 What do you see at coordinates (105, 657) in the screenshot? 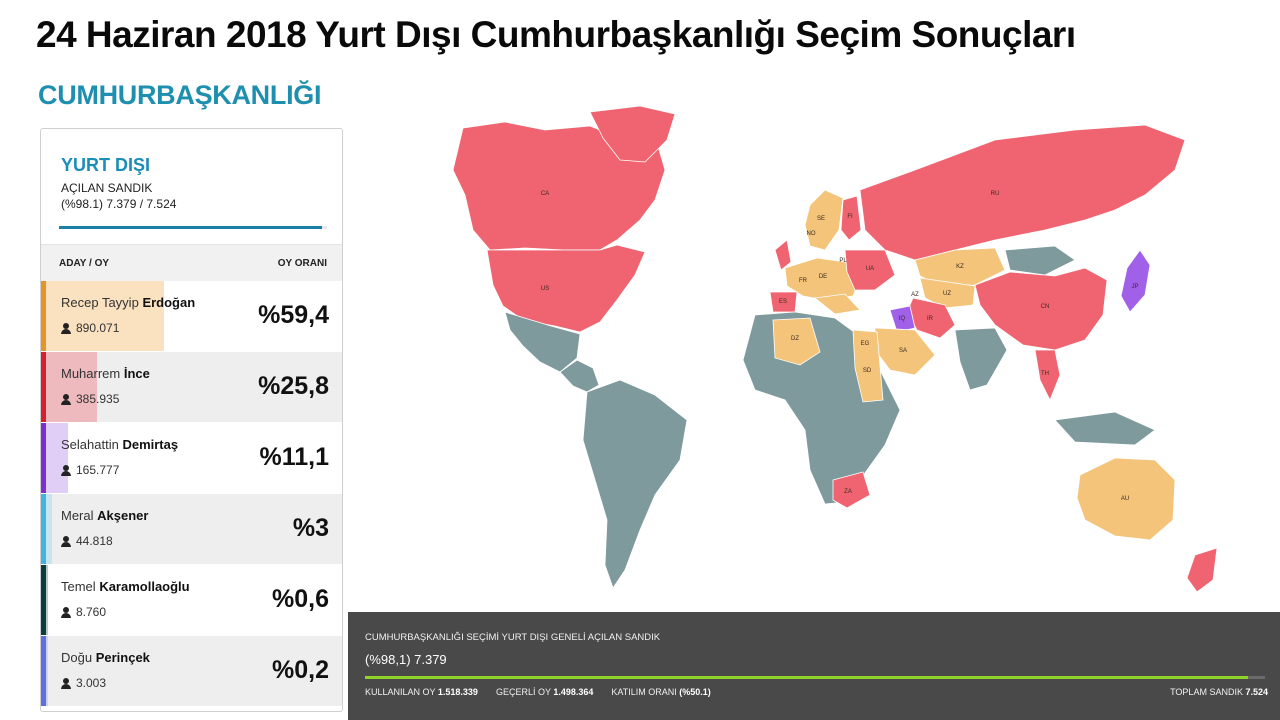
I see `candidate-name: Doğu Perinçek` at bounding box center [105, 657].